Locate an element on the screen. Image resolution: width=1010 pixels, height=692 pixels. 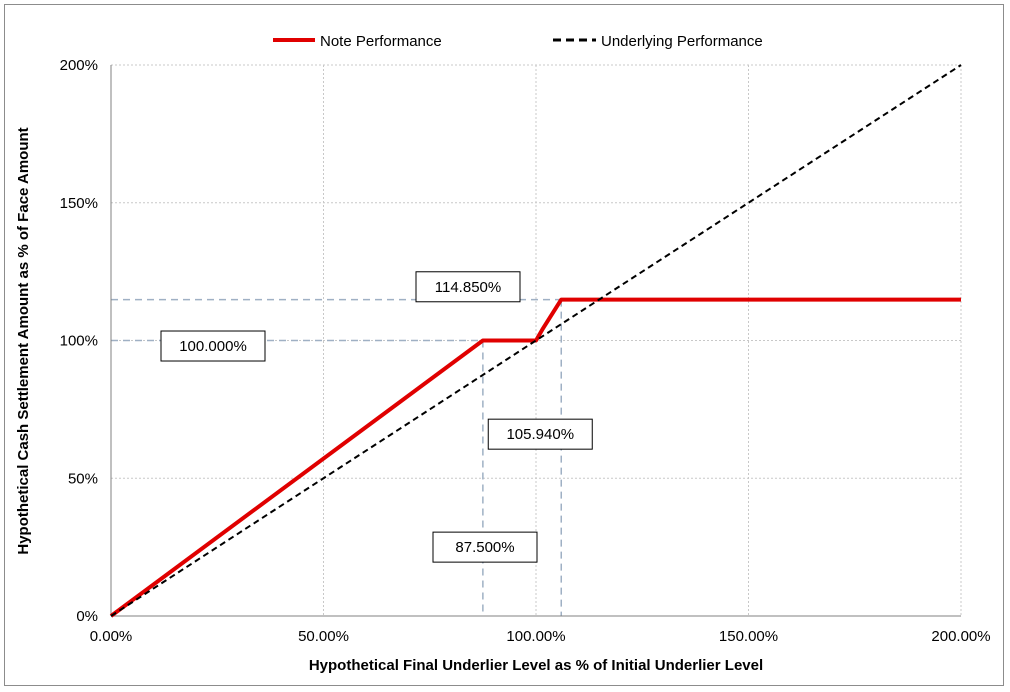
annotation-box: 114.850% is located at coordinates (468, 287).